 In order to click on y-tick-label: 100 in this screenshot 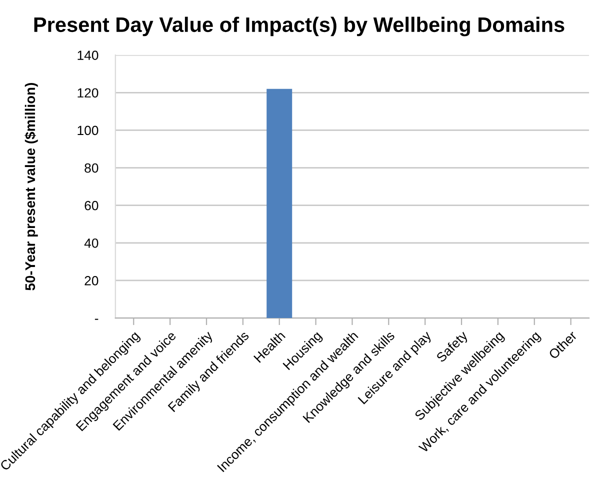, I will do `click(88, 131)`.